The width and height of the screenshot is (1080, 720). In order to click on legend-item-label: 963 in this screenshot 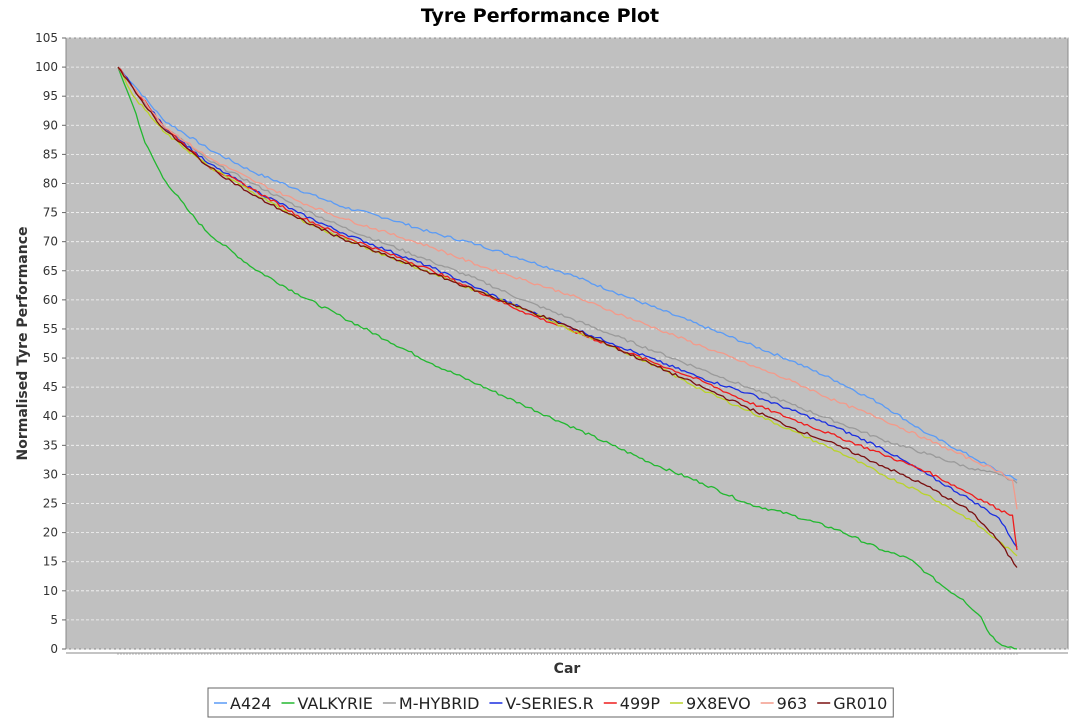, I will do `click(792, 703)`.